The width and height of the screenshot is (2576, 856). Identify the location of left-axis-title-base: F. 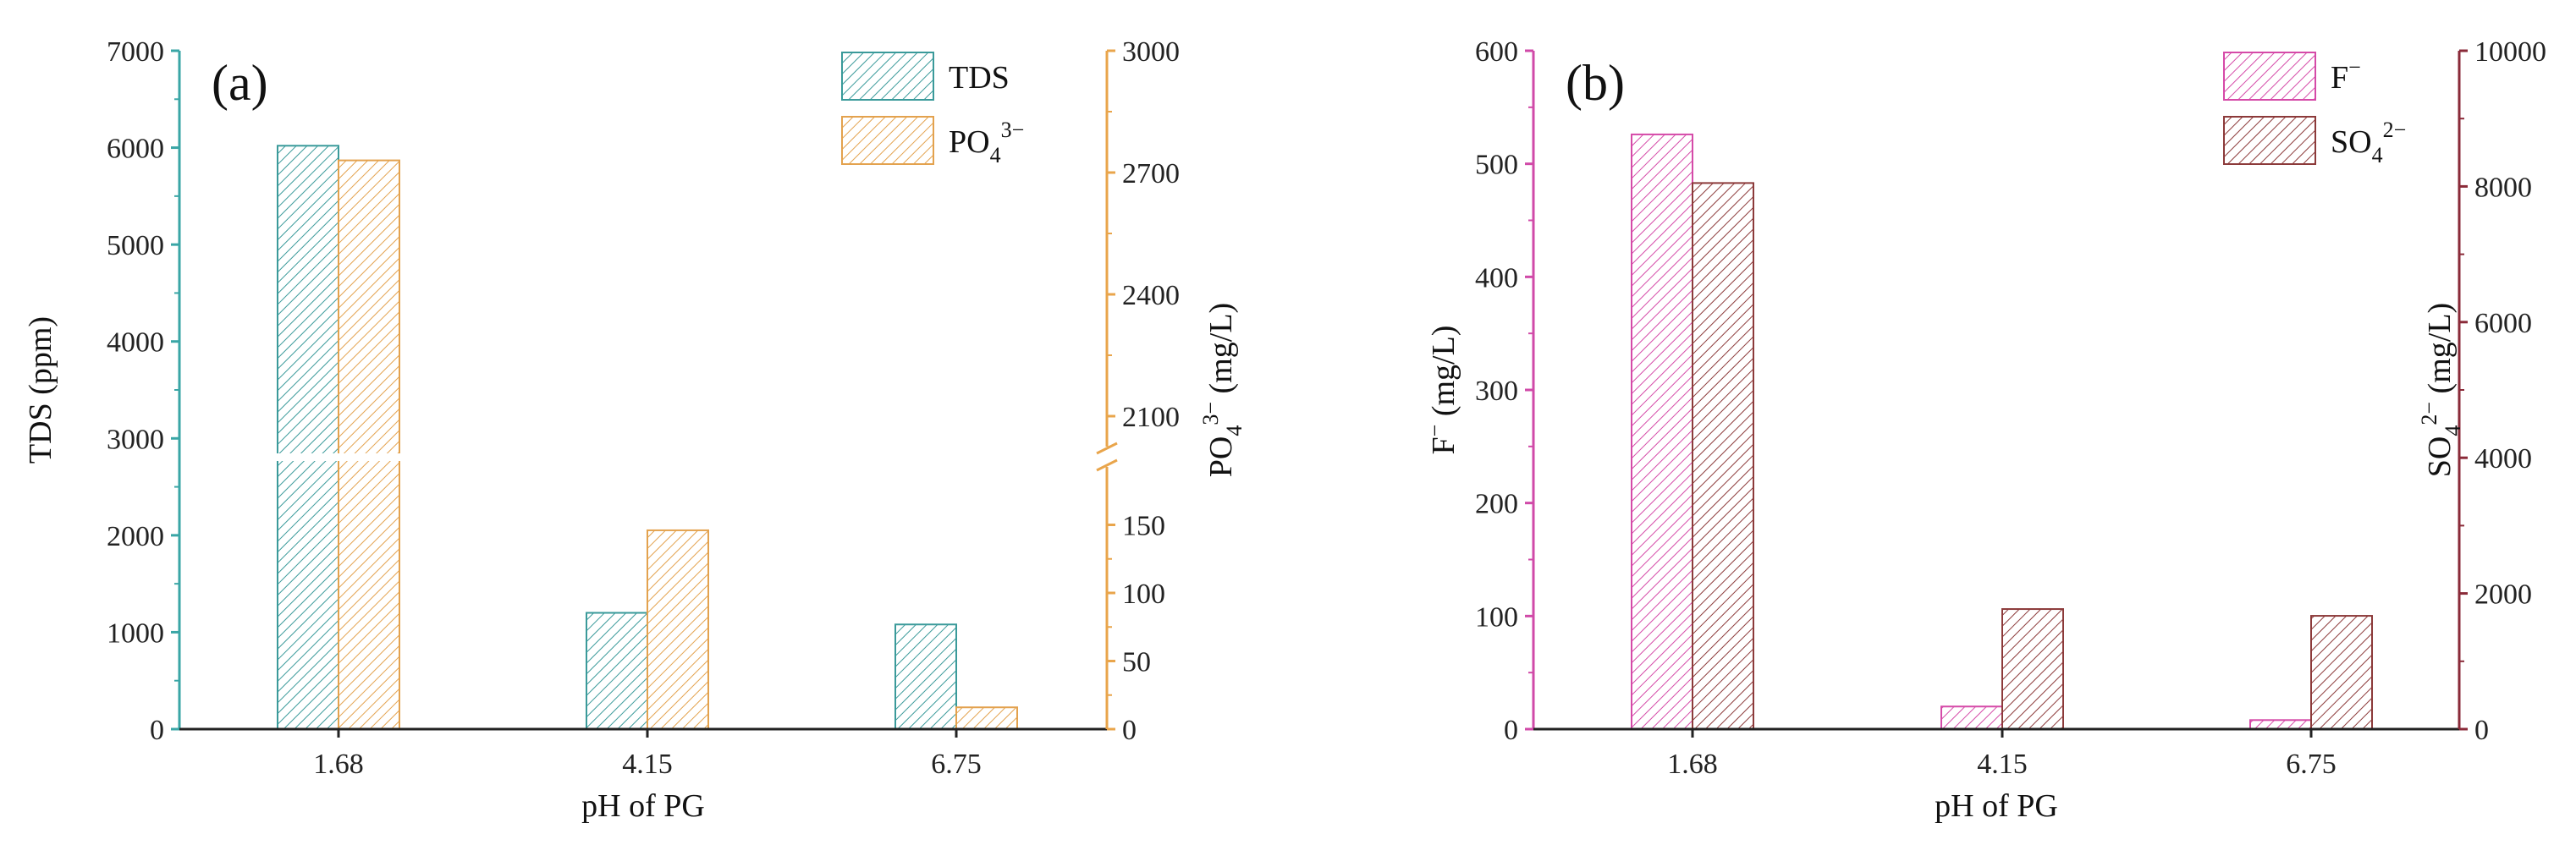
(1443, 445).